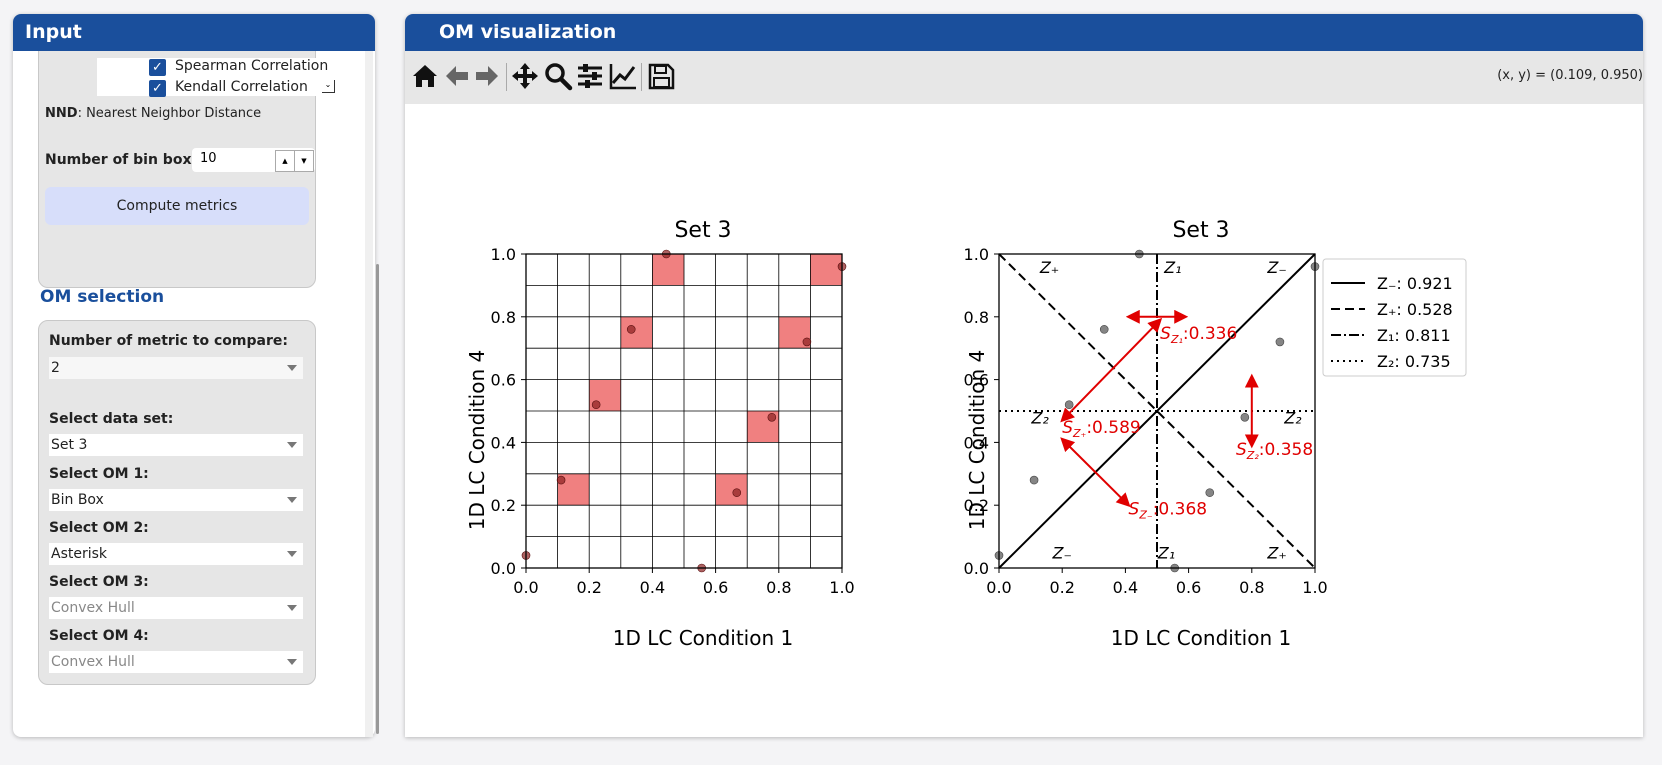 The width and height of the screenshot is (1662, 765). What do you see at coordinates (369, 394) in the screenshot?
I see `scrollbar-track` at bounding box center [369, 394].